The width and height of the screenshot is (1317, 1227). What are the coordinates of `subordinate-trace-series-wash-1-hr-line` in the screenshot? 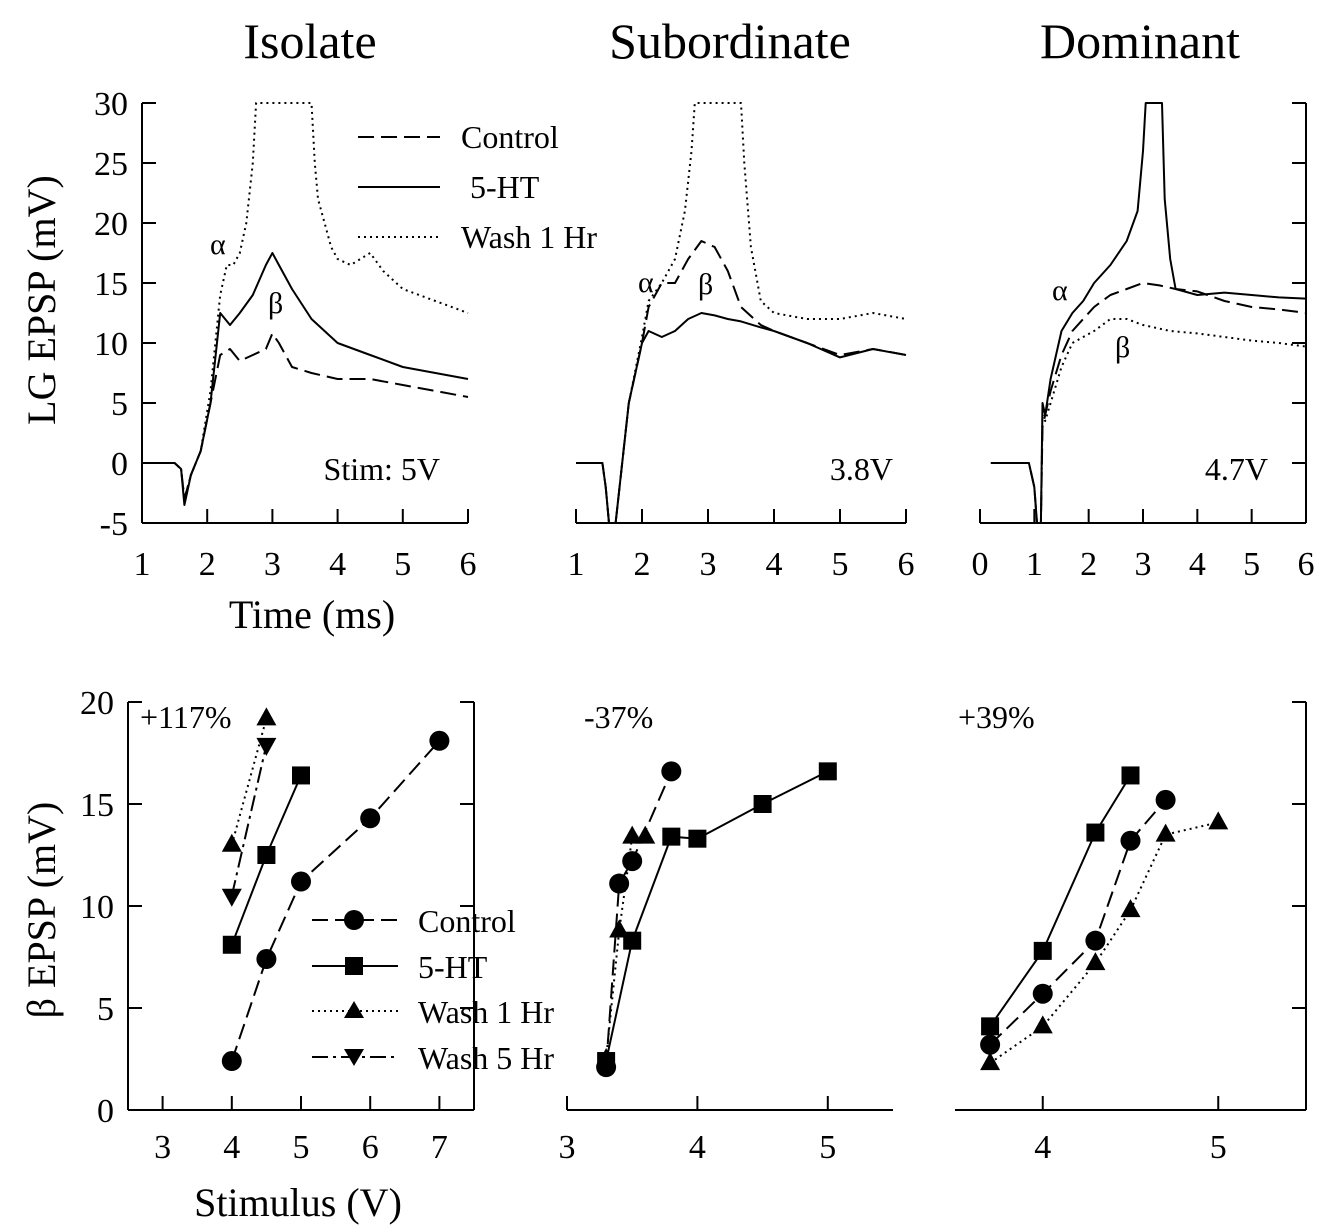 It's located at (741, 313).